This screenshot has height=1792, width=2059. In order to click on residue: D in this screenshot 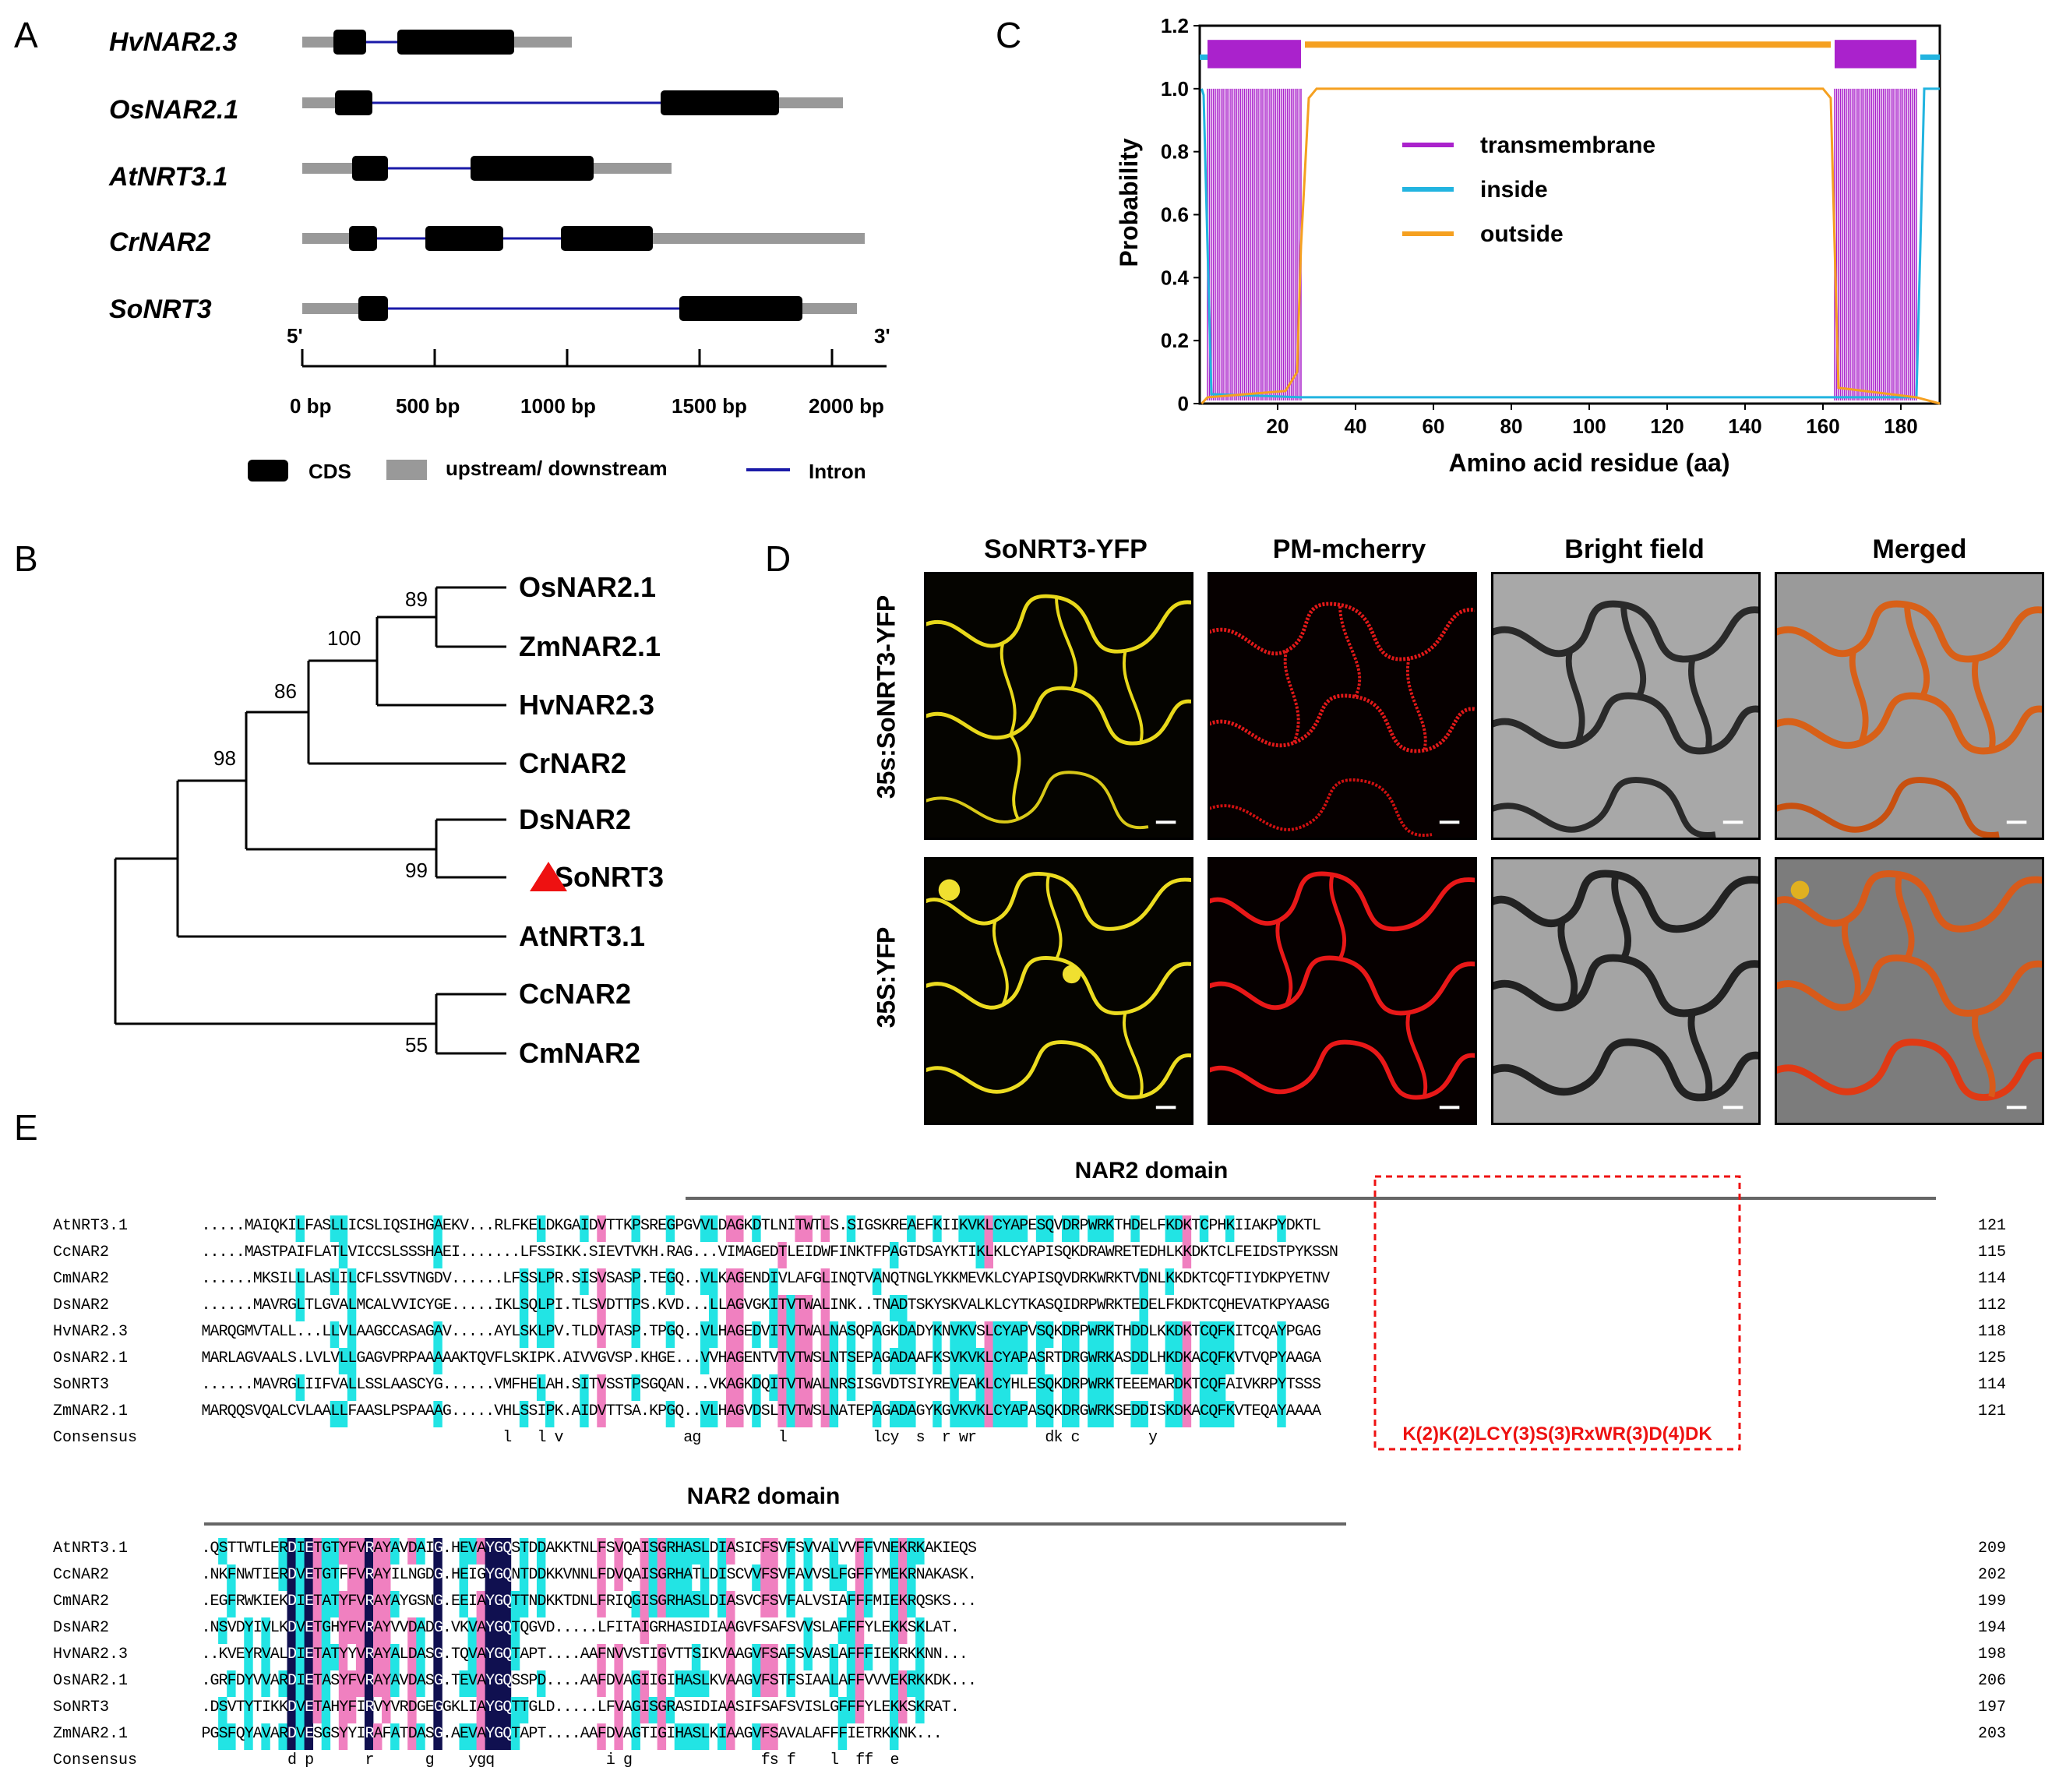, I will do `click(818, 1252)`.